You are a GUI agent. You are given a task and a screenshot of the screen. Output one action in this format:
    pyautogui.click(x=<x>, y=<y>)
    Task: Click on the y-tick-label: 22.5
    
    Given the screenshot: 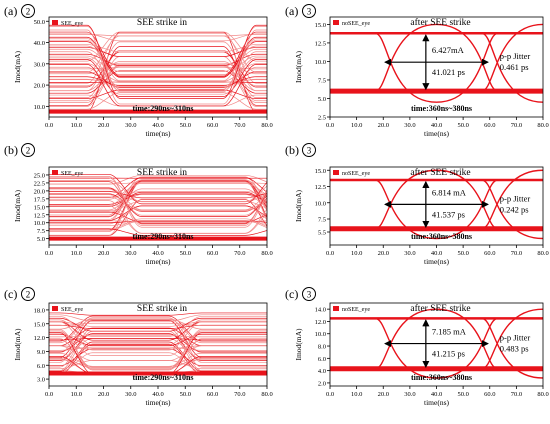 What is the action you would take?
    pyautogui.click(x=39, y=183)
    